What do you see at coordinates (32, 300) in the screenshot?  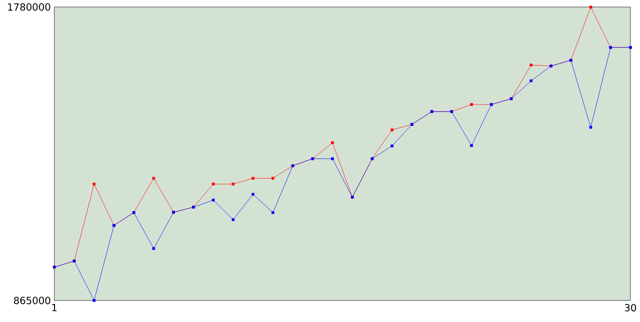 I see `y-tick-label: 865000` at bounding box center [32, 300].